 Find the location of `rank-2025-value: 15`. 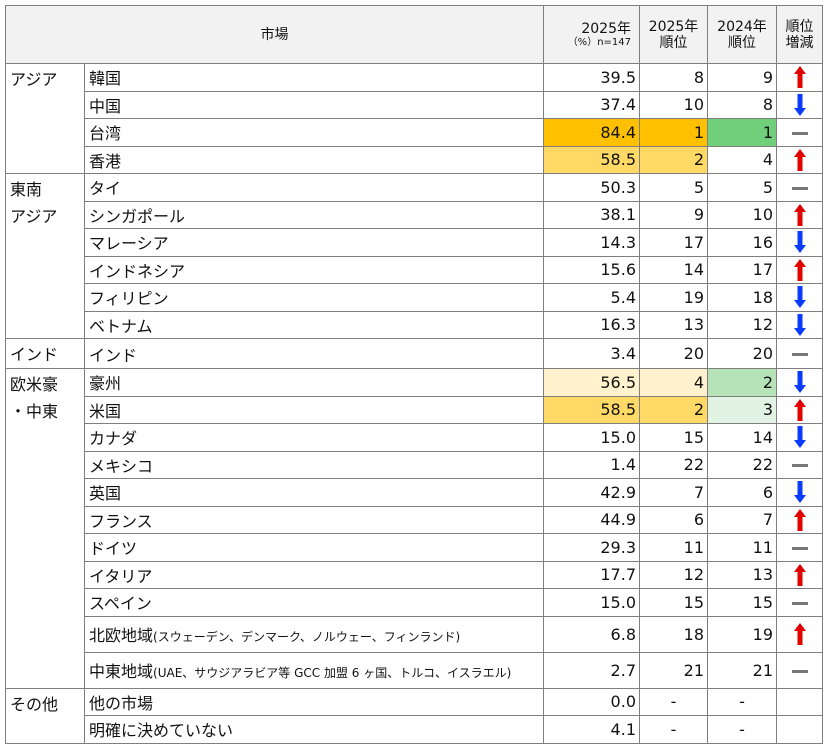

rank-2025-value: 15 is located at coordinates (673, 602).